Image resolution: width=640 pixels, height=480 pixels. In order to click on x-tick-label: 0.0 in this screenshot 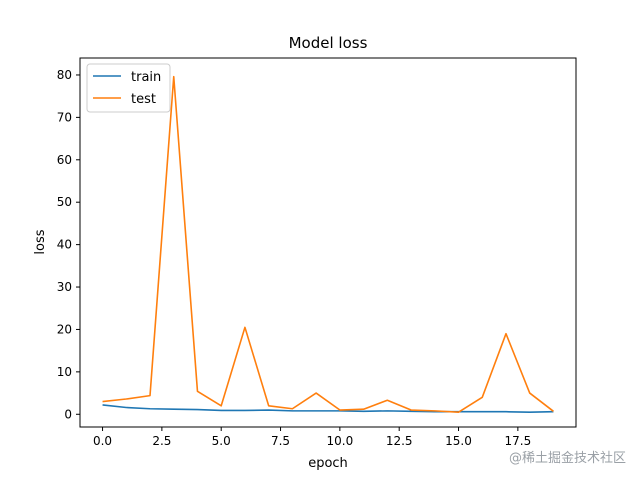, I will do `click(102, 441)`.